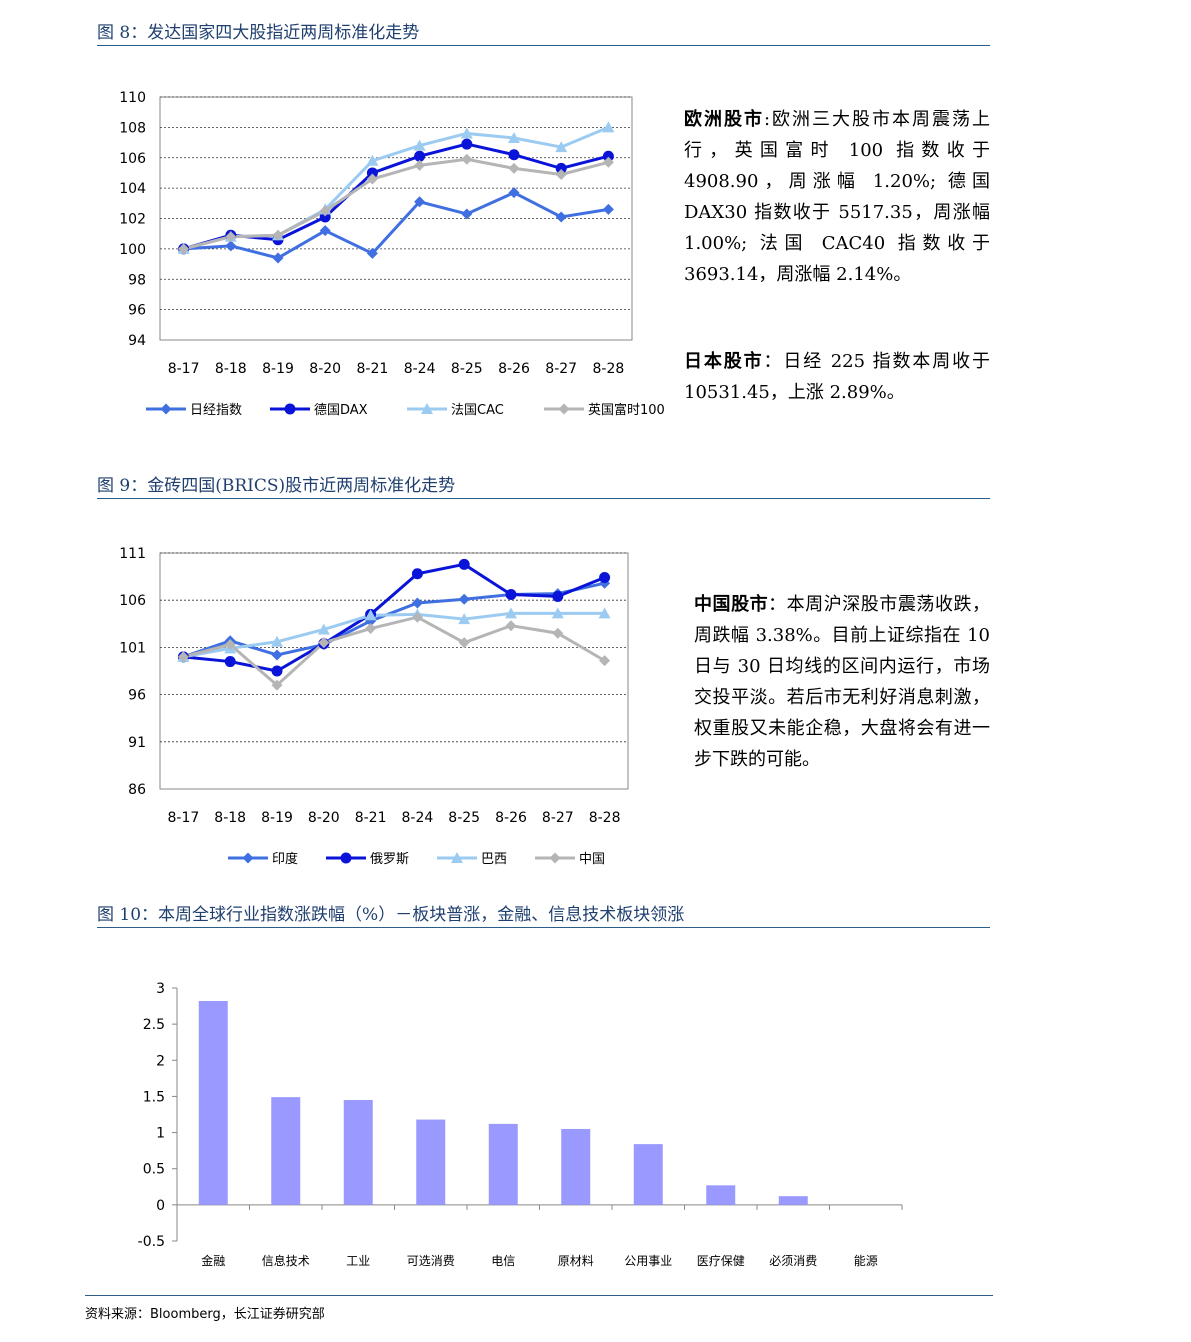 This screenshot has height=1342, width=1191. Describe the element at coordinates (543, 485) in the screenshot. I see `figure-9-title: 图 9：金砖四国(BRICS)股市近两周标准化走势` at that location.